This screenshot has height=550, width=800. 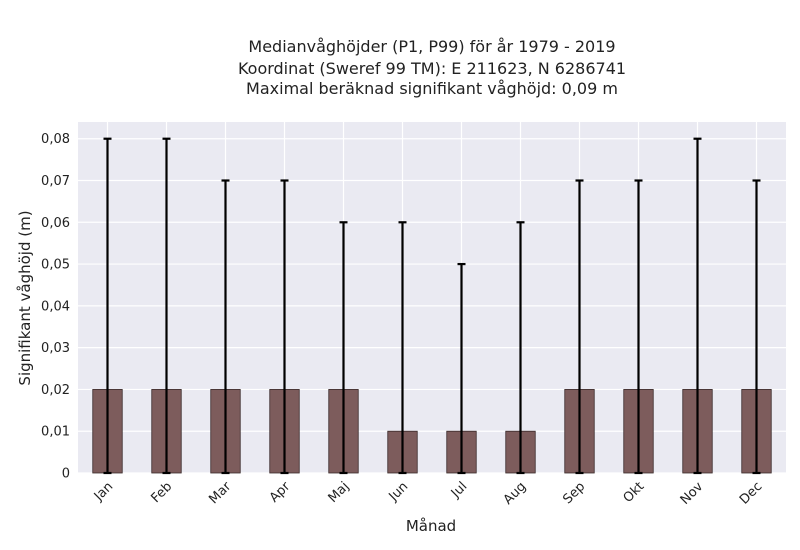 I want to click on x-tick-label: Jan, so click(x=103, y=491).